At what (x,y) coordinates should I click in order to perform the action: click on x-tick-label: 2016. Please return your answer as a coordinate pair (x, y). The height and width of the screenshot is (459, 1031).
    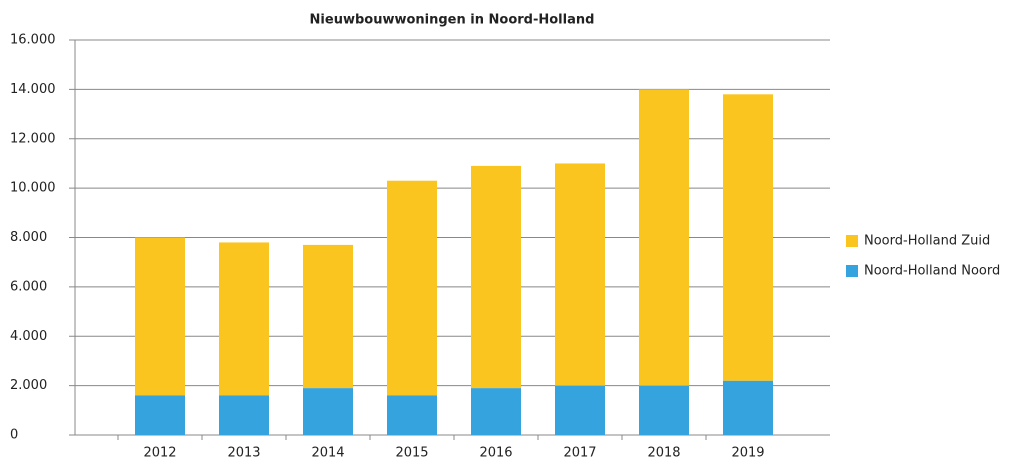
    Looking at the image, I should click on (495, 452).